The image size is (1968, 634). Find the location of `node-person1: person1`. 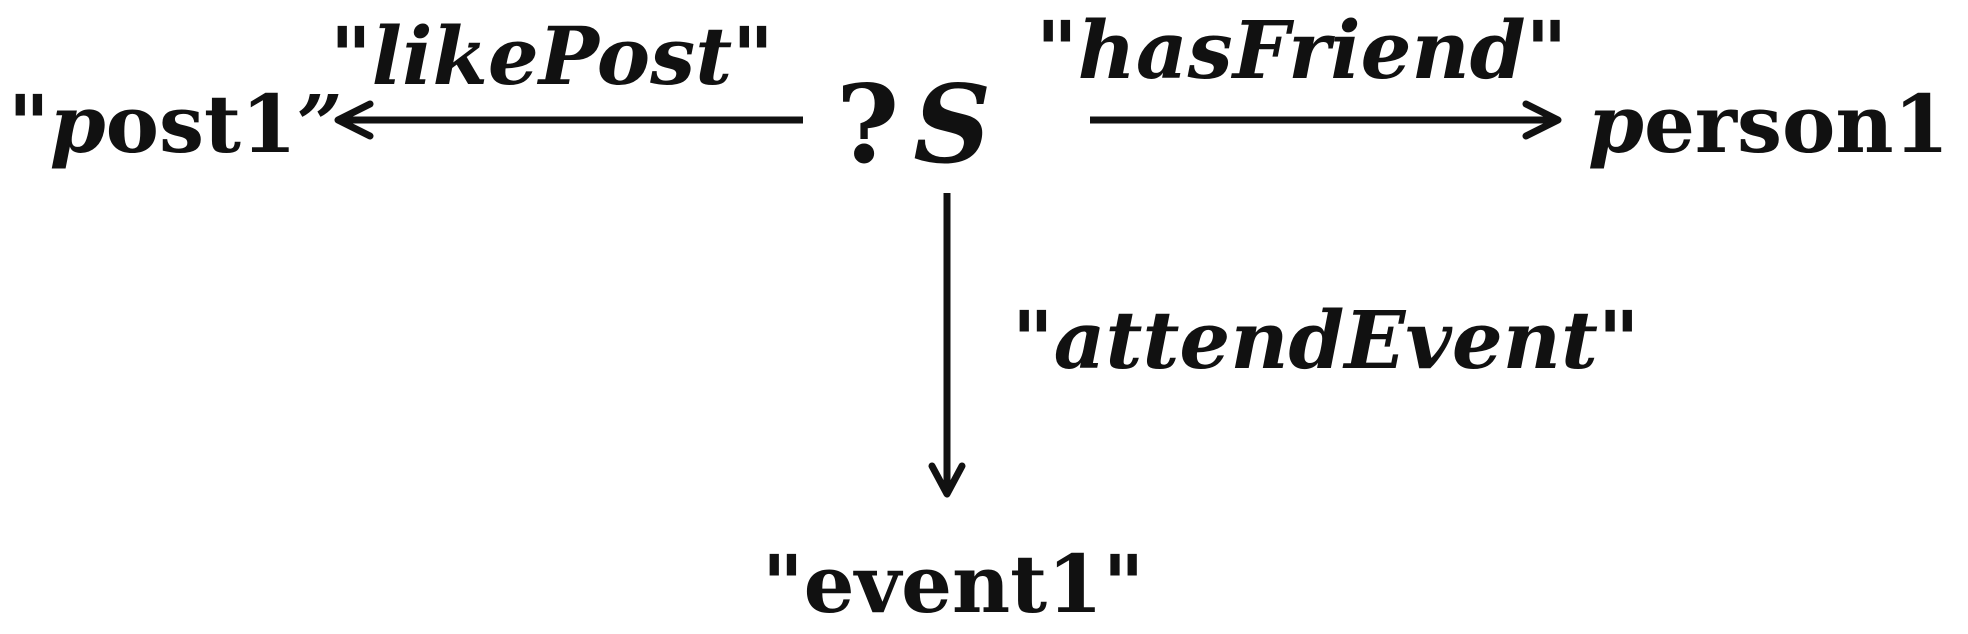

node-person1: person1 is located at coordinates (1768, 124).